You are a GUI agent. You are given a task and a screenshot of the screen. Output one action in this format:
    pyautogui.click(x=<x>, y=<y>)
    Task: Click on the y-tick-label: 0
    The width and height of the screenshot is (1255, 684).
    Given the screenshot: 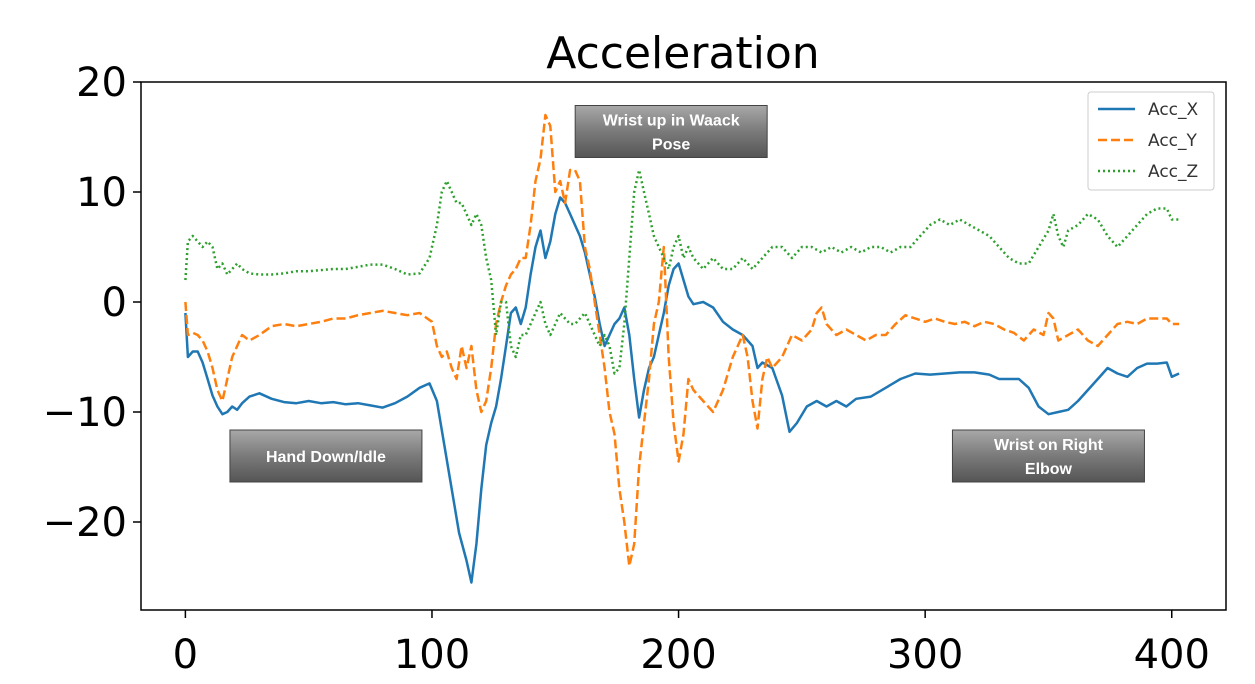 What is the action you would take?
    pyautogui.click(x=114, y=303)
    